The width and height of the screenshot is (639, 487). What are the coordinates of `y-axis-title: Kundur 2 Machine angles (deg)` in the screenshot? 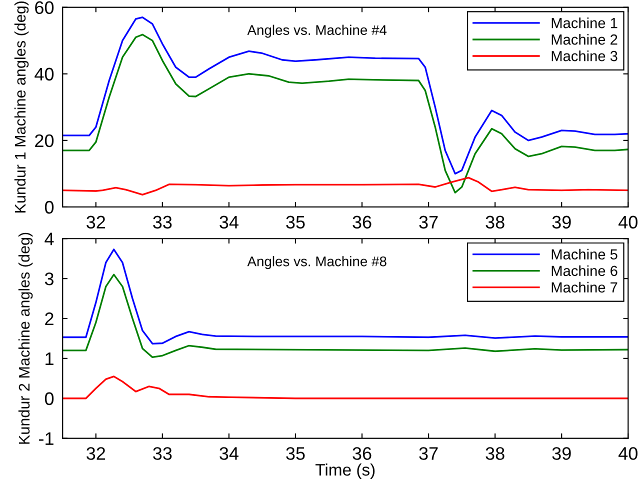 It's located at (25, 338).